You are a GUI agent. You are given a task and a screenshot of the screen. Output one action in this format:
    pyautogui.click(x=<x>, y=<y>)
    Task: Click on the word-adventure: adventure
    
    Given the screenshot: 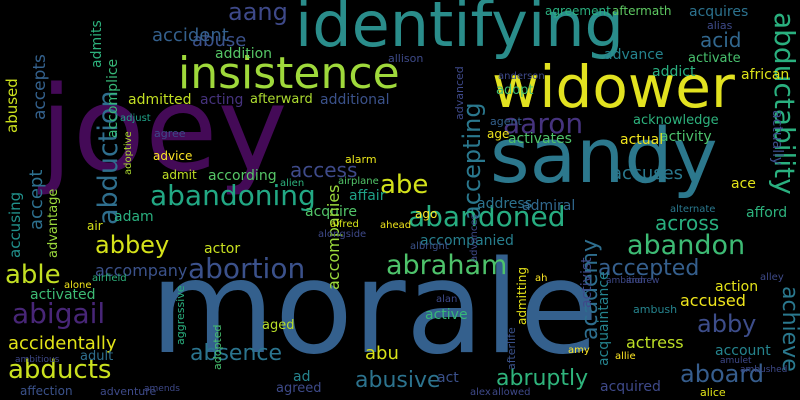 What is the action you would take?
    pyautogui.click(x=128, y=391)
    